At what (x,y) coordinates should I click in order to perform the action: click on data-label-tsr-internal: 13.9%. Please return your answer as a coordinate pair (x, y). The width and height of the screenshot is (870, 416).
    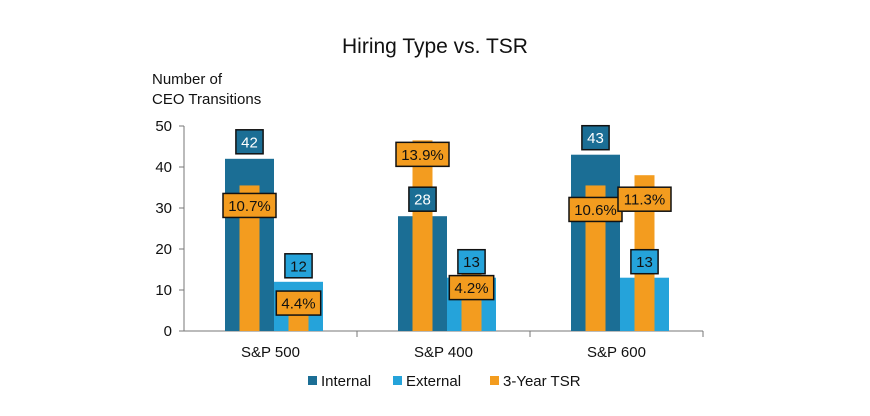
    Looking at the image, I should click on (422, 155).